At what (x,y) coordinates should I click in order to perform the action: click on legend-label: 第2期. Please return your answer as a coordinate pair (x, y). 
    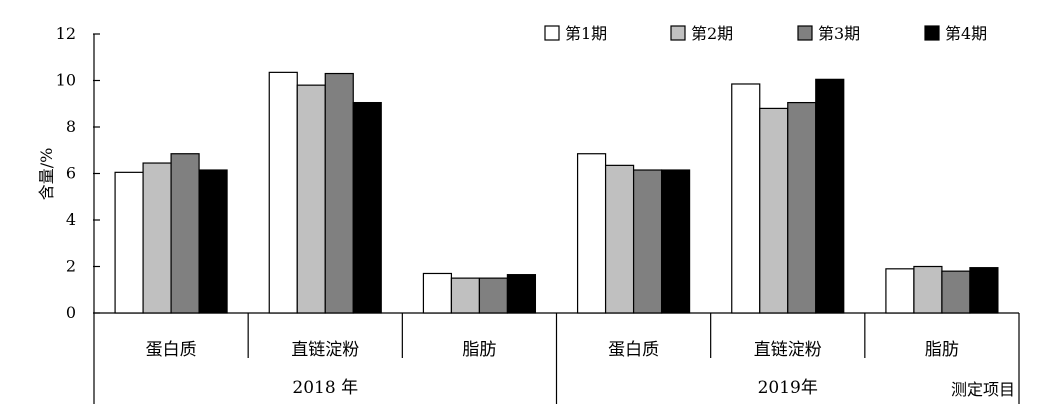
    Looking at the image, I should click on (712, 33).